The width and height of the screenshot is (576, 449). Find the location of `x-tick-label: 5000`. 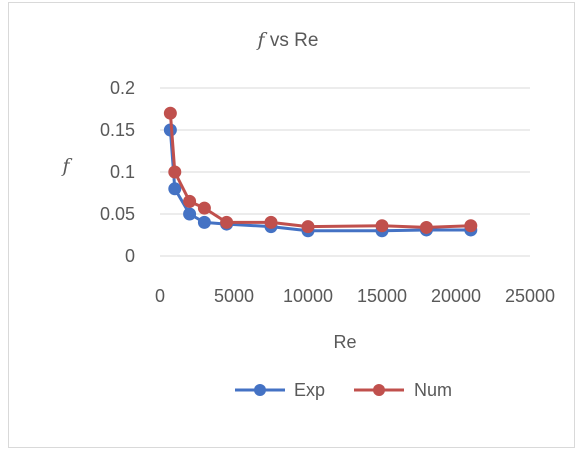

x-tick-label: 5000 is located at coordinates (234, 296).